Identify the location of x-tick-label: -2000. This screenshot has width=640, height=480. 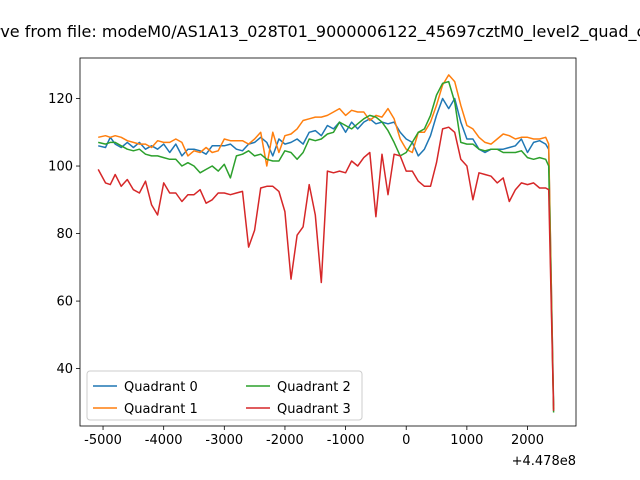
(285, 440).